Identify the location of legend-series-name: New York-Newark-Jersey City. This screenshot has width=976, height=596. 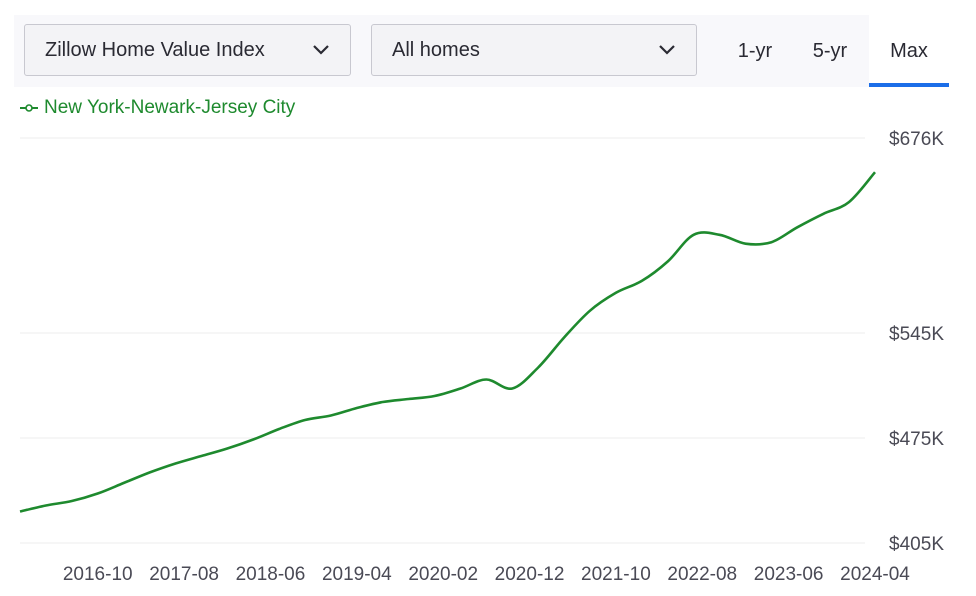
(170, 107).